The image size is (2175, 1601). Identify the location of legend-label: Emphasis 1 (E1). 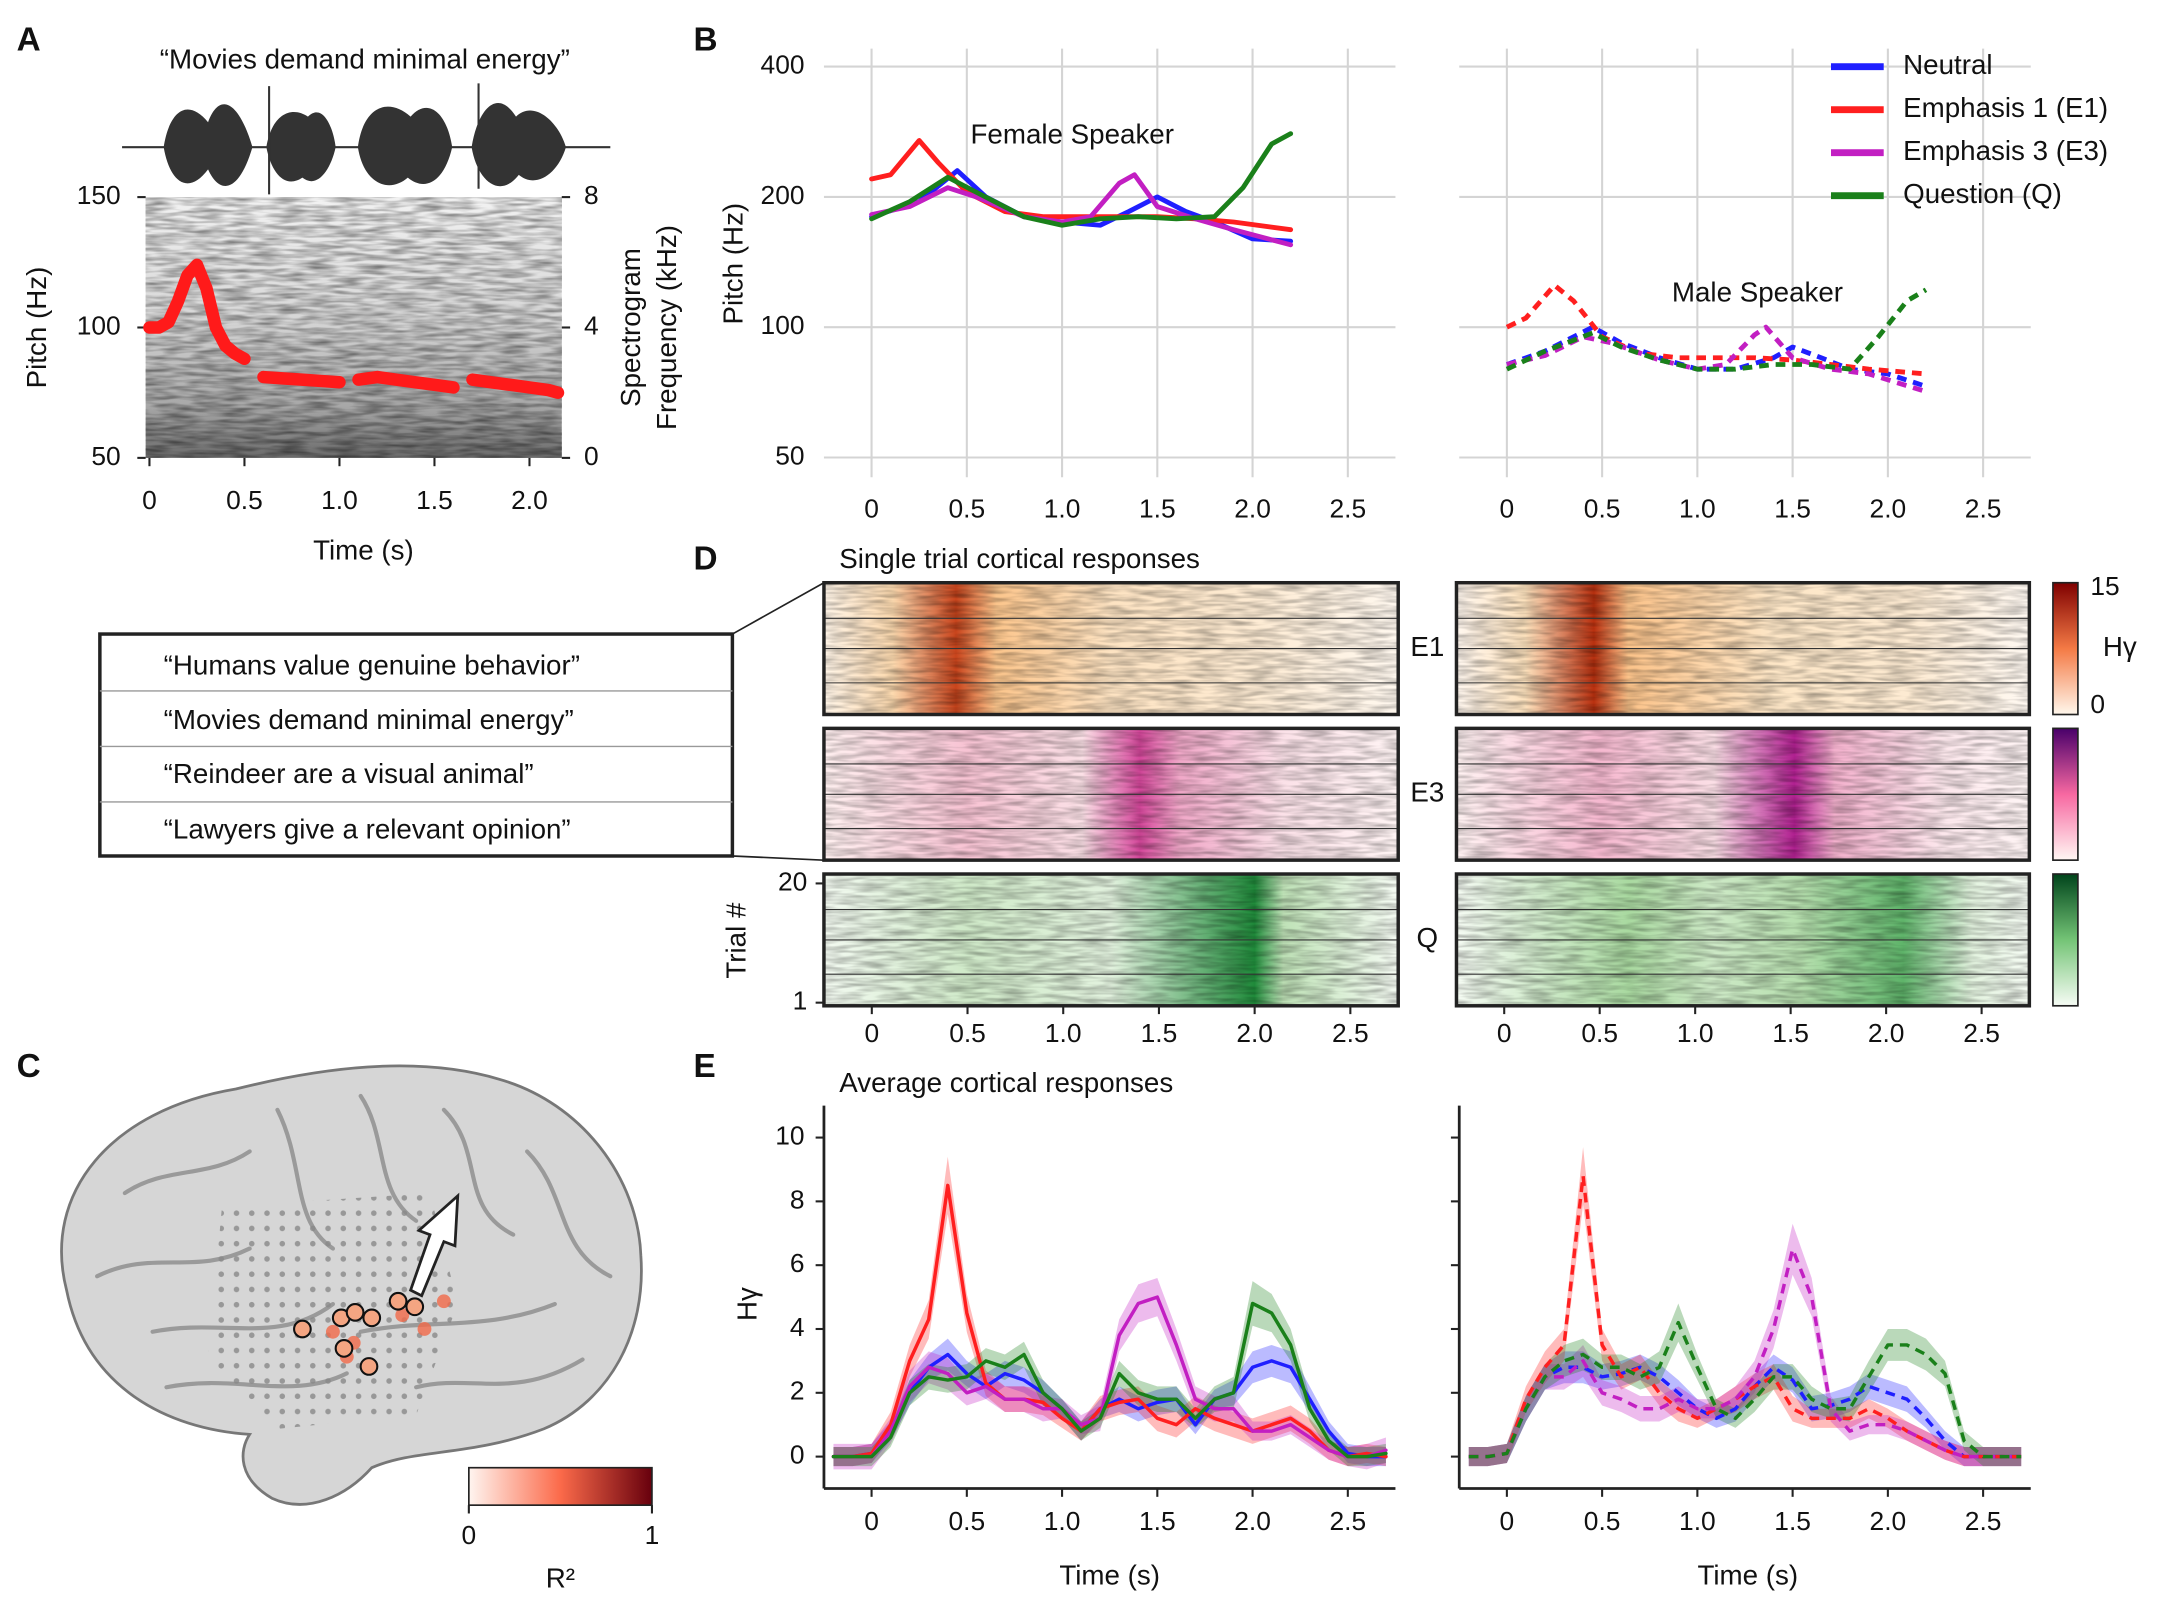
(2005, 107).